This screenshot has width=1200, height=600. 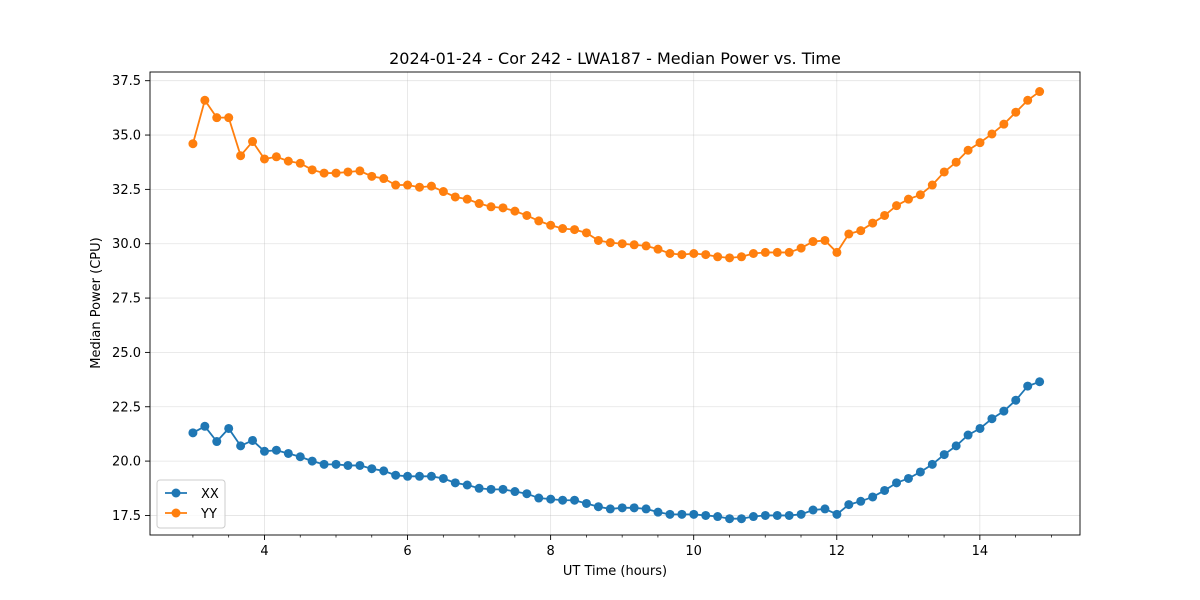 What do you see at coordinates (126, 190) in the screenshot?
I see `y-tick-label: 32.5` at bounding box center [126, 190].